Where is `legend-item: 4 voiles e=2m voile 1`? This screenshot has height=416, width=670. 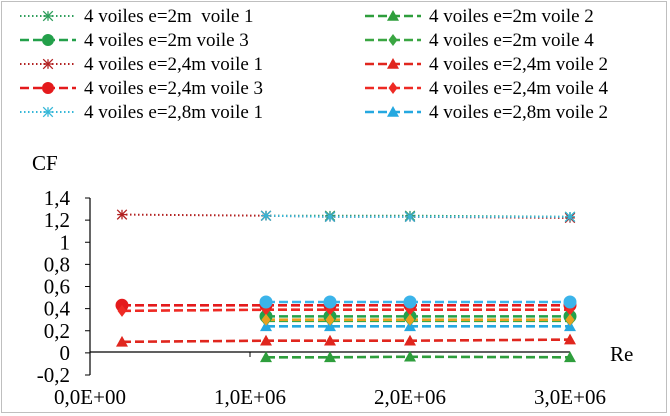
legend-item: 4 voiles e=2m voile 1 is located at coordinates (137, 16).